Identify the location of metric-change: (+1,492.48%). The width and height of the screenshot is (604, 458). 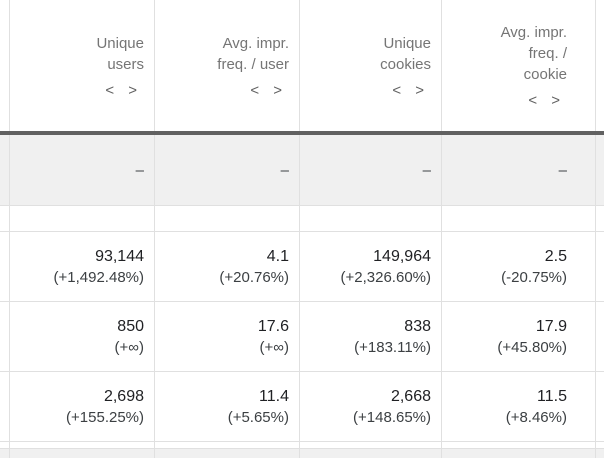
(98, 277).